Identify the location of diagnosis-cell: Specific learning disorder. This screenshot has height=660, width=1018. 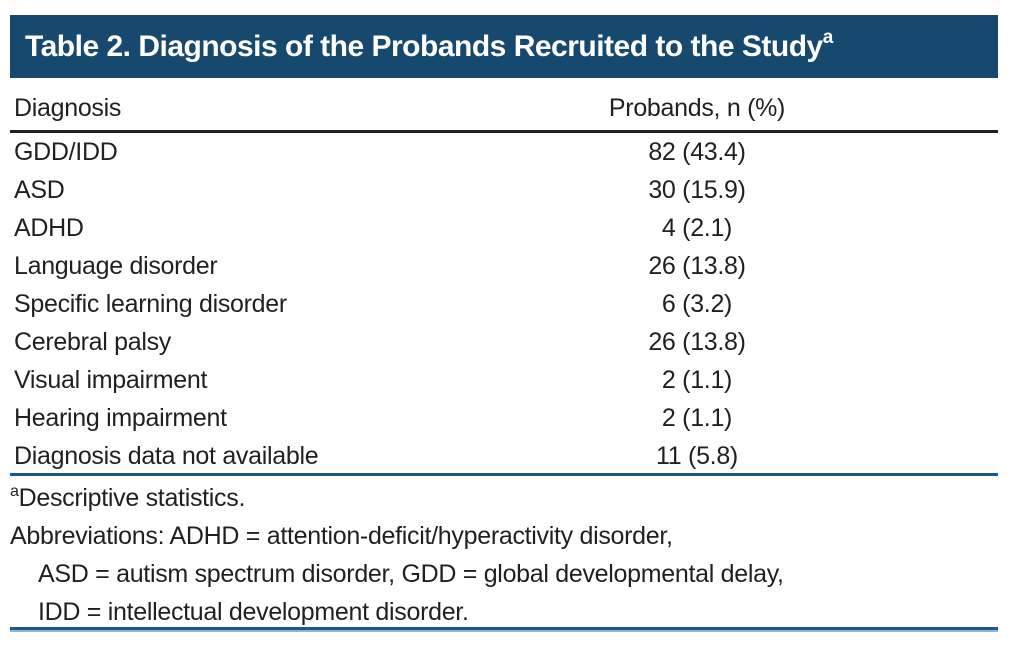
(150, 303).